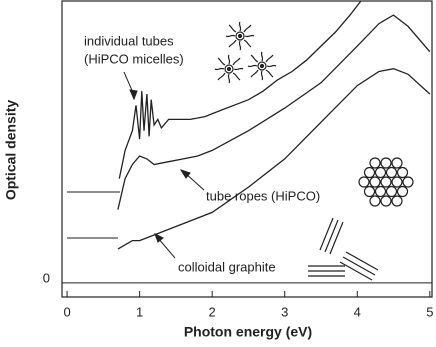 Image resolution: width=436 pixels, height=347 pixels. I want to click on x-axis-title: Photon energy (eV), so click(248, 332).